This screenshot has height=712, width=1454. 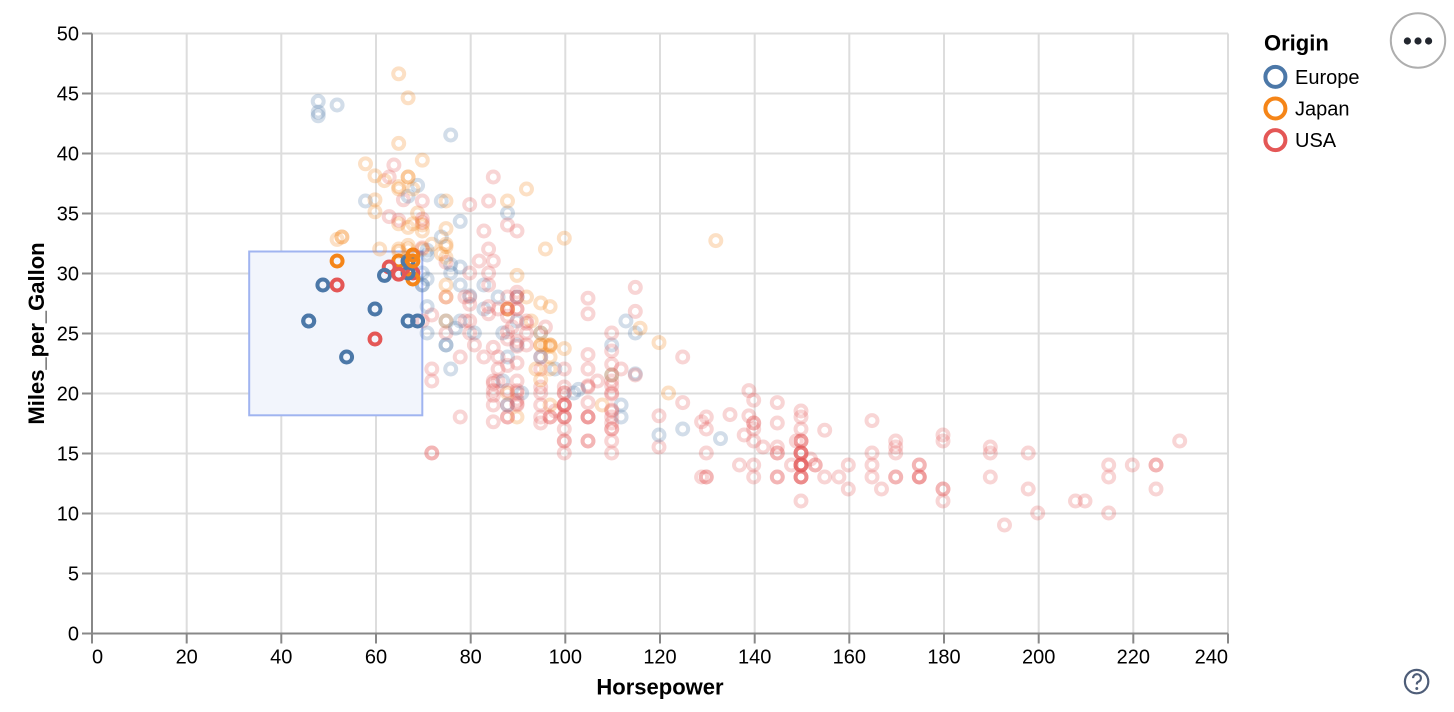 What do you see at coordinates (1322, 110) in the screenshot?
I see `svg-text: Japan` at bounding box center [1322, 110].